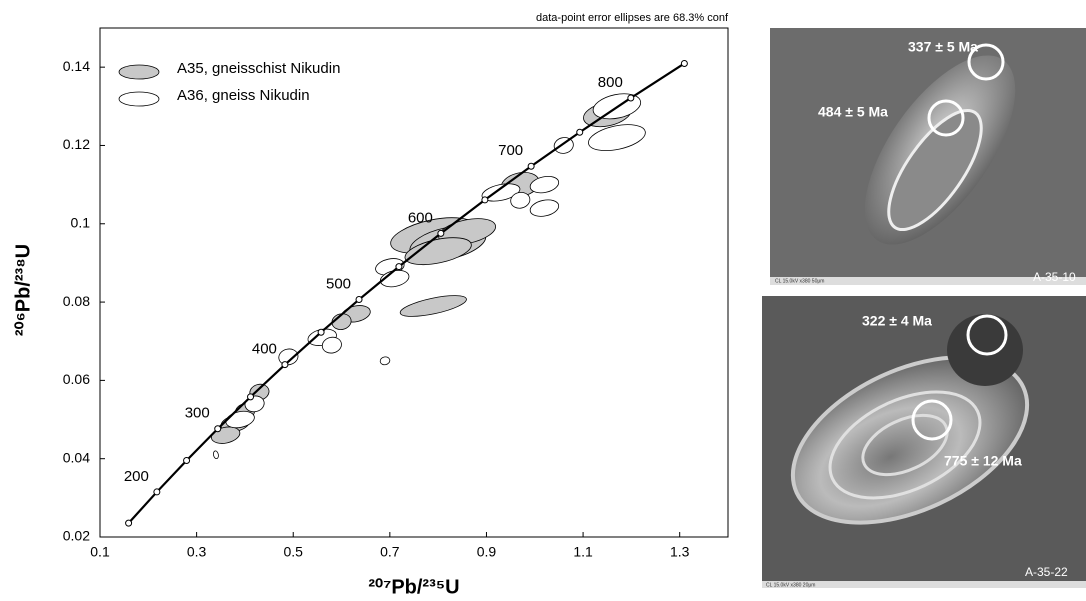 This screenshot has height=601, width=1086. I want to click on age-label: 300, so click(197, 413).